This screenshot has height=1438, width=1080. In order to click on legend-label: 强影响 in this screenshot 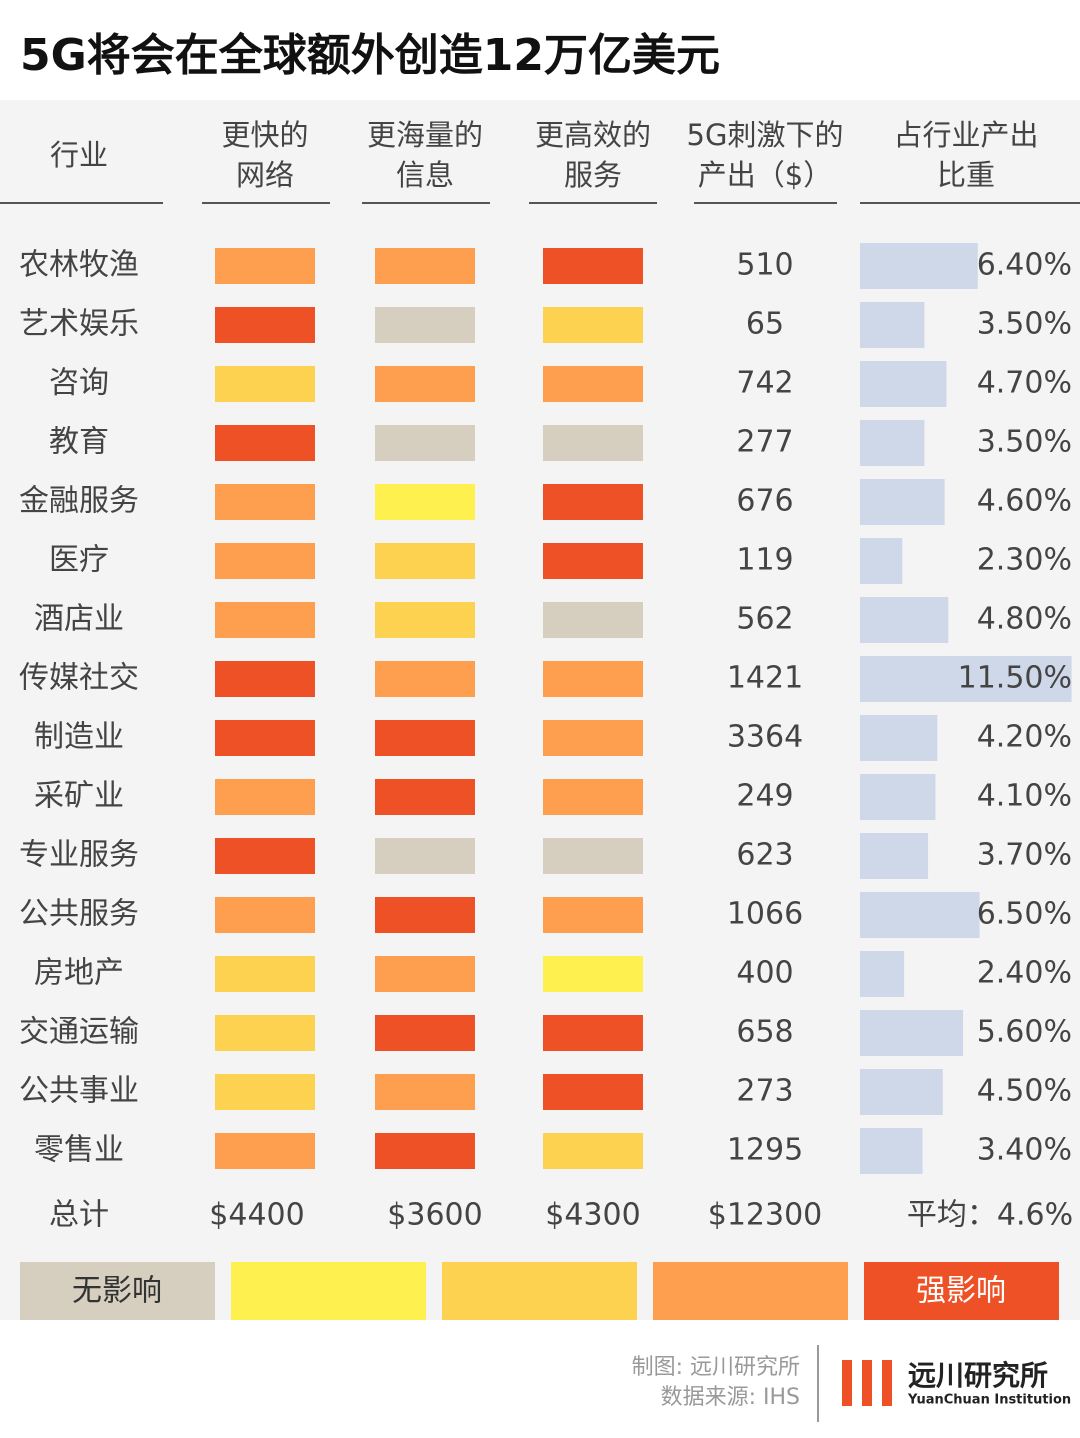, I will do `click(961, 1291)`.